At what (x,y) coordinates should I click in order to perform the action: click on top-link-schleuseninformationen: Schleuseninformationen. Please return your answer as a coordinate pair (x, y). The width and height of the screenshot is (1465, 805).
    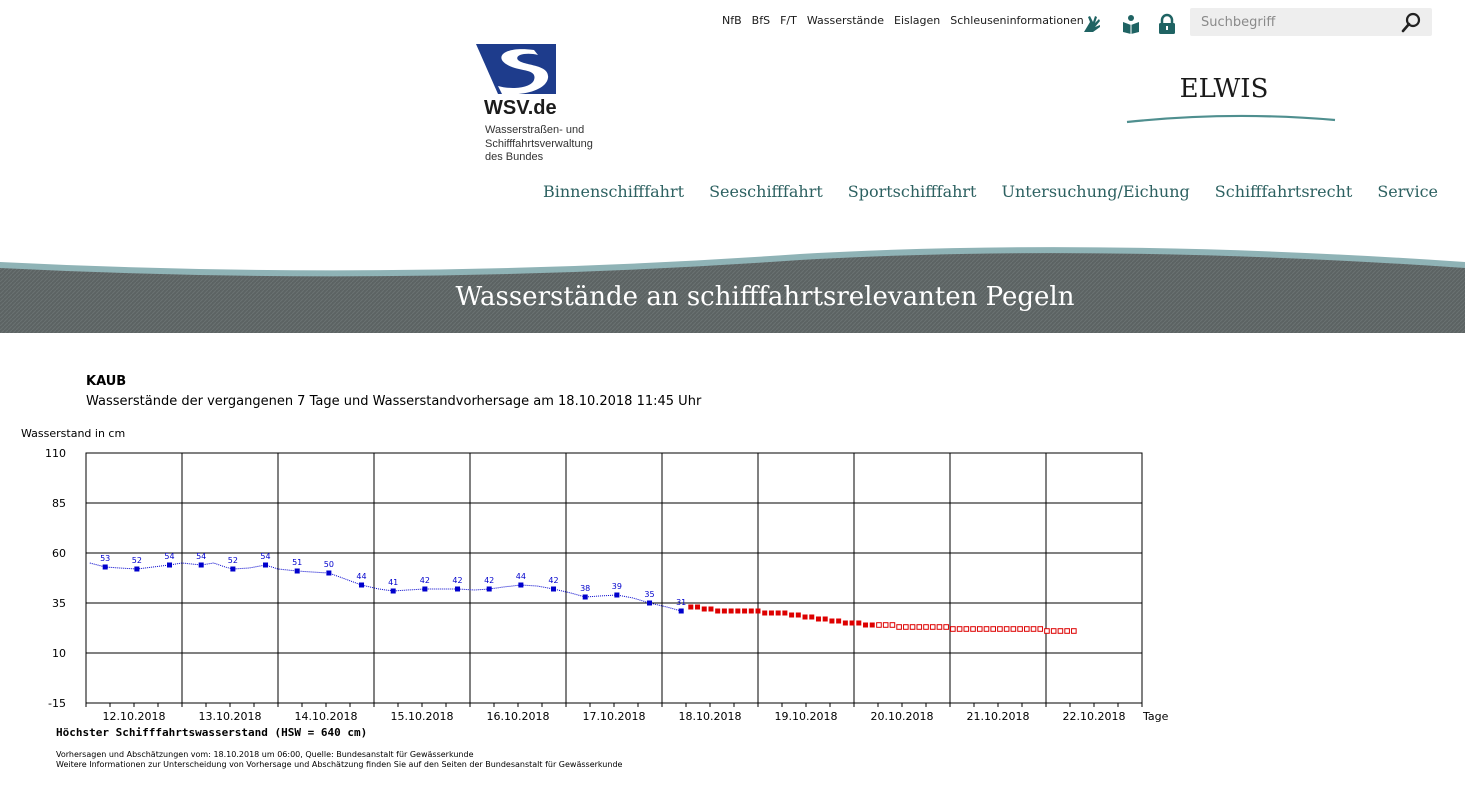
    Looking at the image, I should click on (1017, 20).